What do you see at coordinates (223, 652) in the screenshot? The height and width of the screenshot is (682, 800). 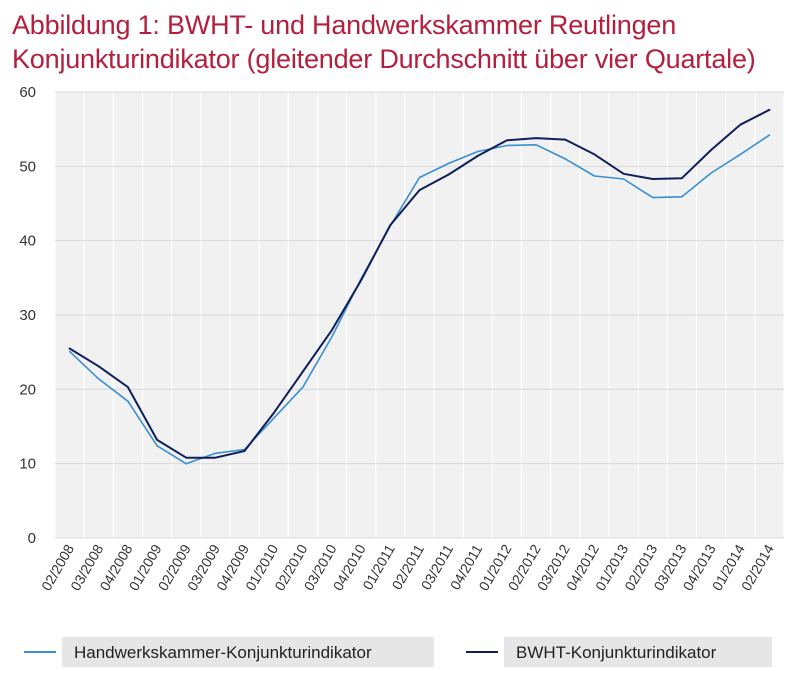 I see `legend-label: Handwerkskammer-Konjunkturindikator` at bounding box center [223, 652].